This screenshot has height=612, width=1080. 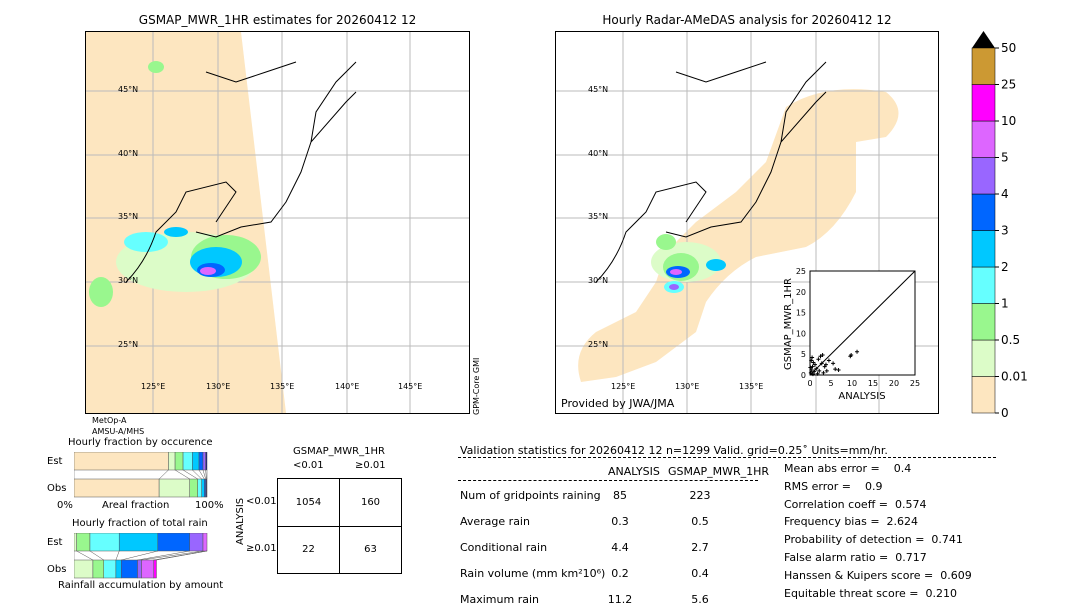 What do you see at coordinates (873, 383) in the screenshot?
I see `x-tick-label: 15` at bounding box center [873, 383].